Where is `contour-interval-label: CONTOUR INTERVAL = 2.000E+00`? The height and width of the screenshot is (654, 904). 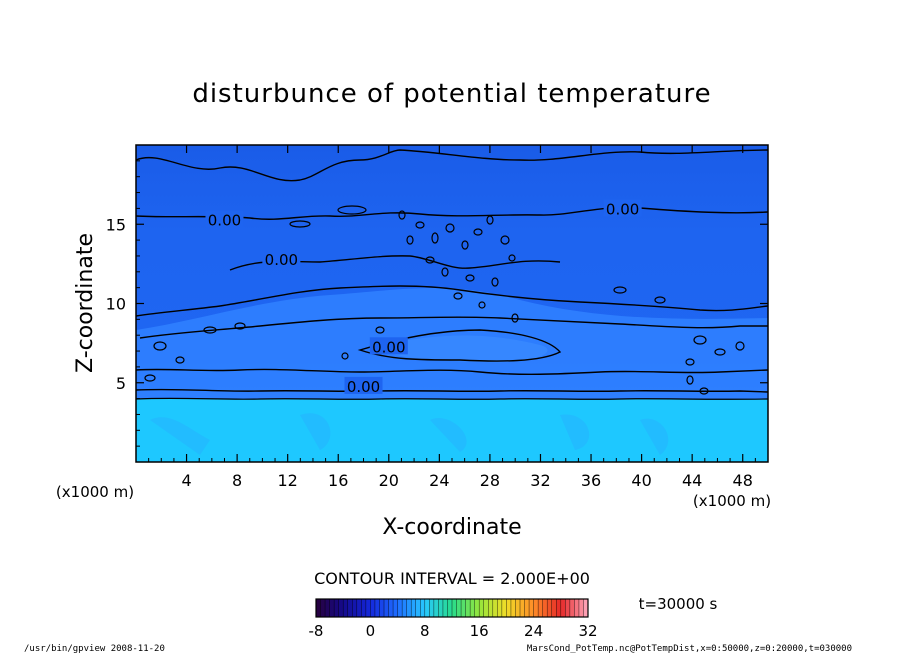
contour-interval-label: CONTOUR INTERVAL = 2.000E+00 is located at coordinates (452, 578).